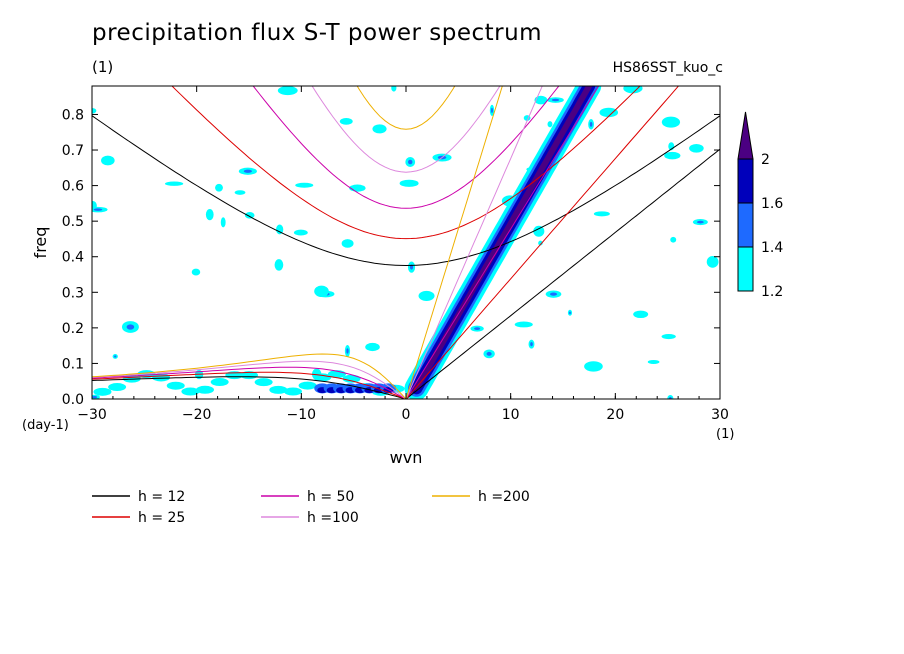 The image size is (904, 654). Describe the element at coordinates (765, 160) in the screenshot. I see `colorbar-label: 2` at that location.